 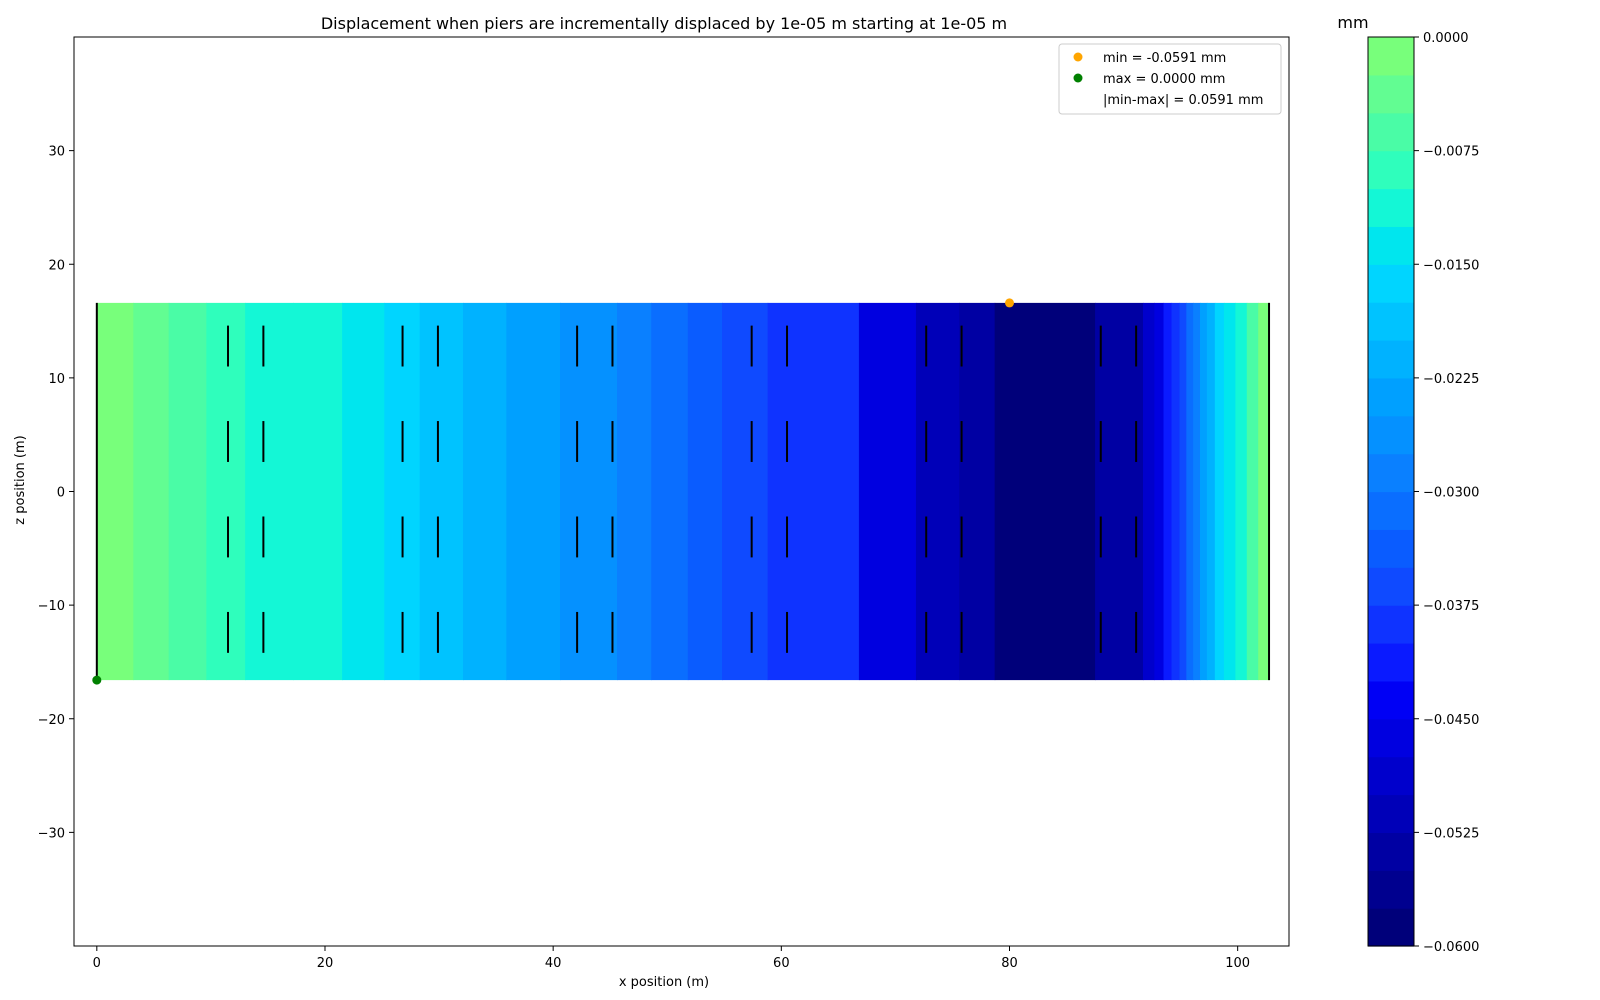 I want to click on colorbar-tick-label: −0.0375, so click(x=1451, y=606).